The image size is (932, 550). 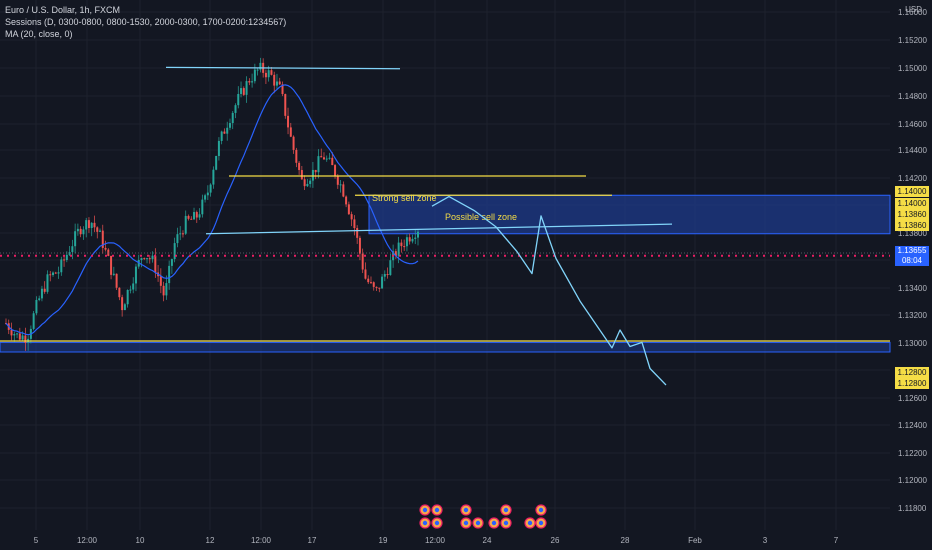 I want to click on price-tag-zone-c: 1.13860, so click(x=912, y=214).